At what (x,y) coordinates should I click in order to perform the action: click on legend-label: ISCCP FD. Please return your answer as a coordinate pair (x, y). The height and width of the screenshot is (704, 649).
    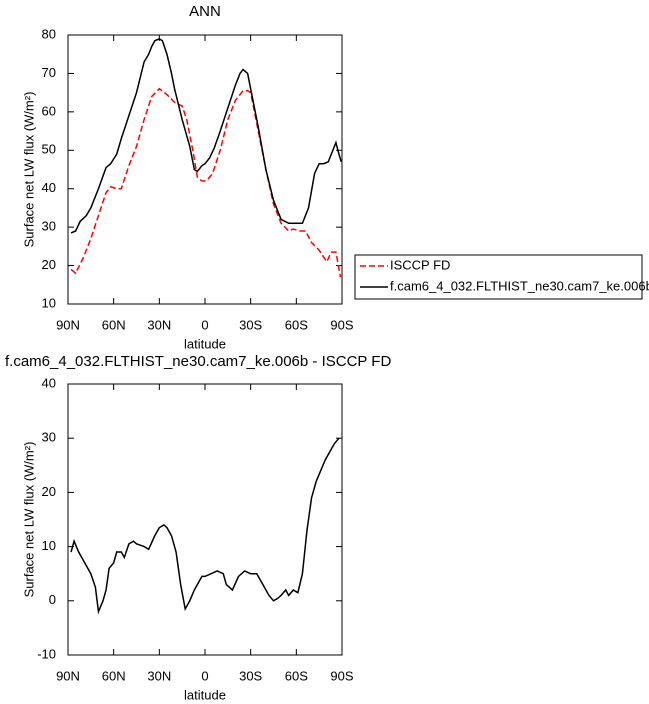
    Looking at the image, I should click on (420, 264).